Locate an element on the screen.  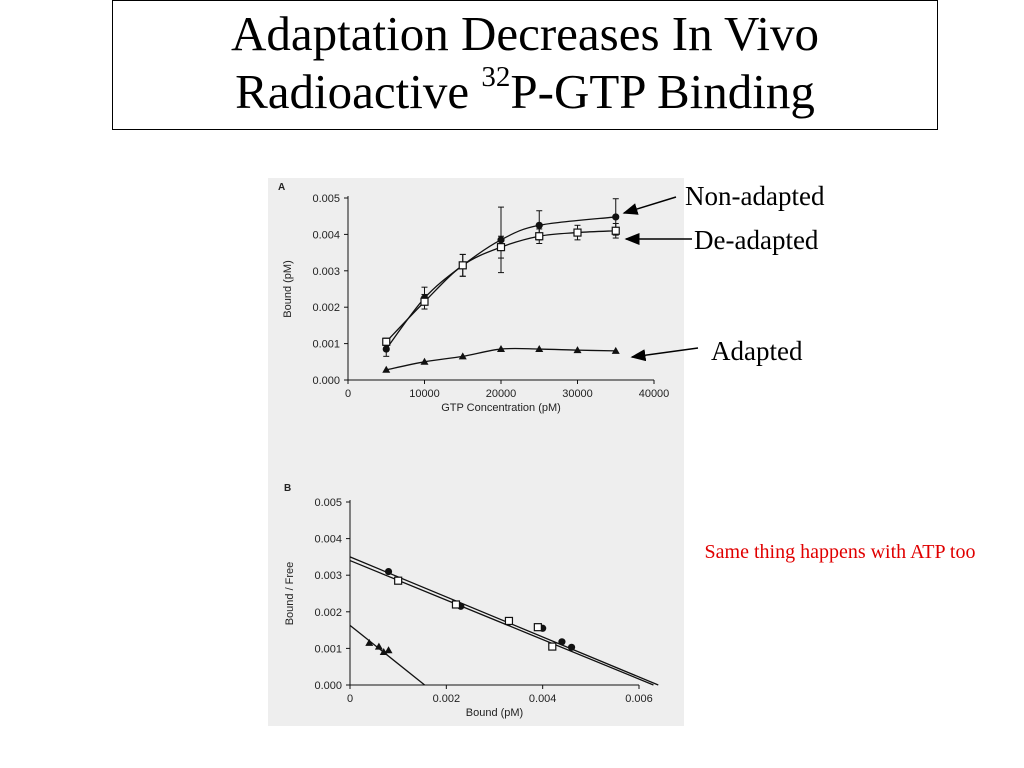
label-non-adapted: Non-adapted is located at coordinates (755, 196).